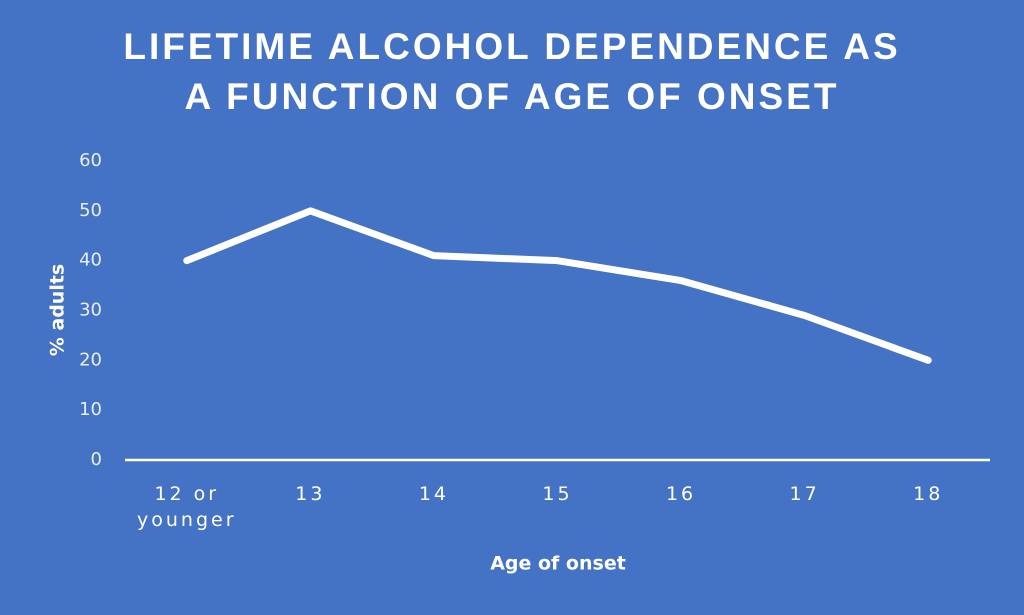  I want to click on x-tick-label: 17, so click(804, 494).